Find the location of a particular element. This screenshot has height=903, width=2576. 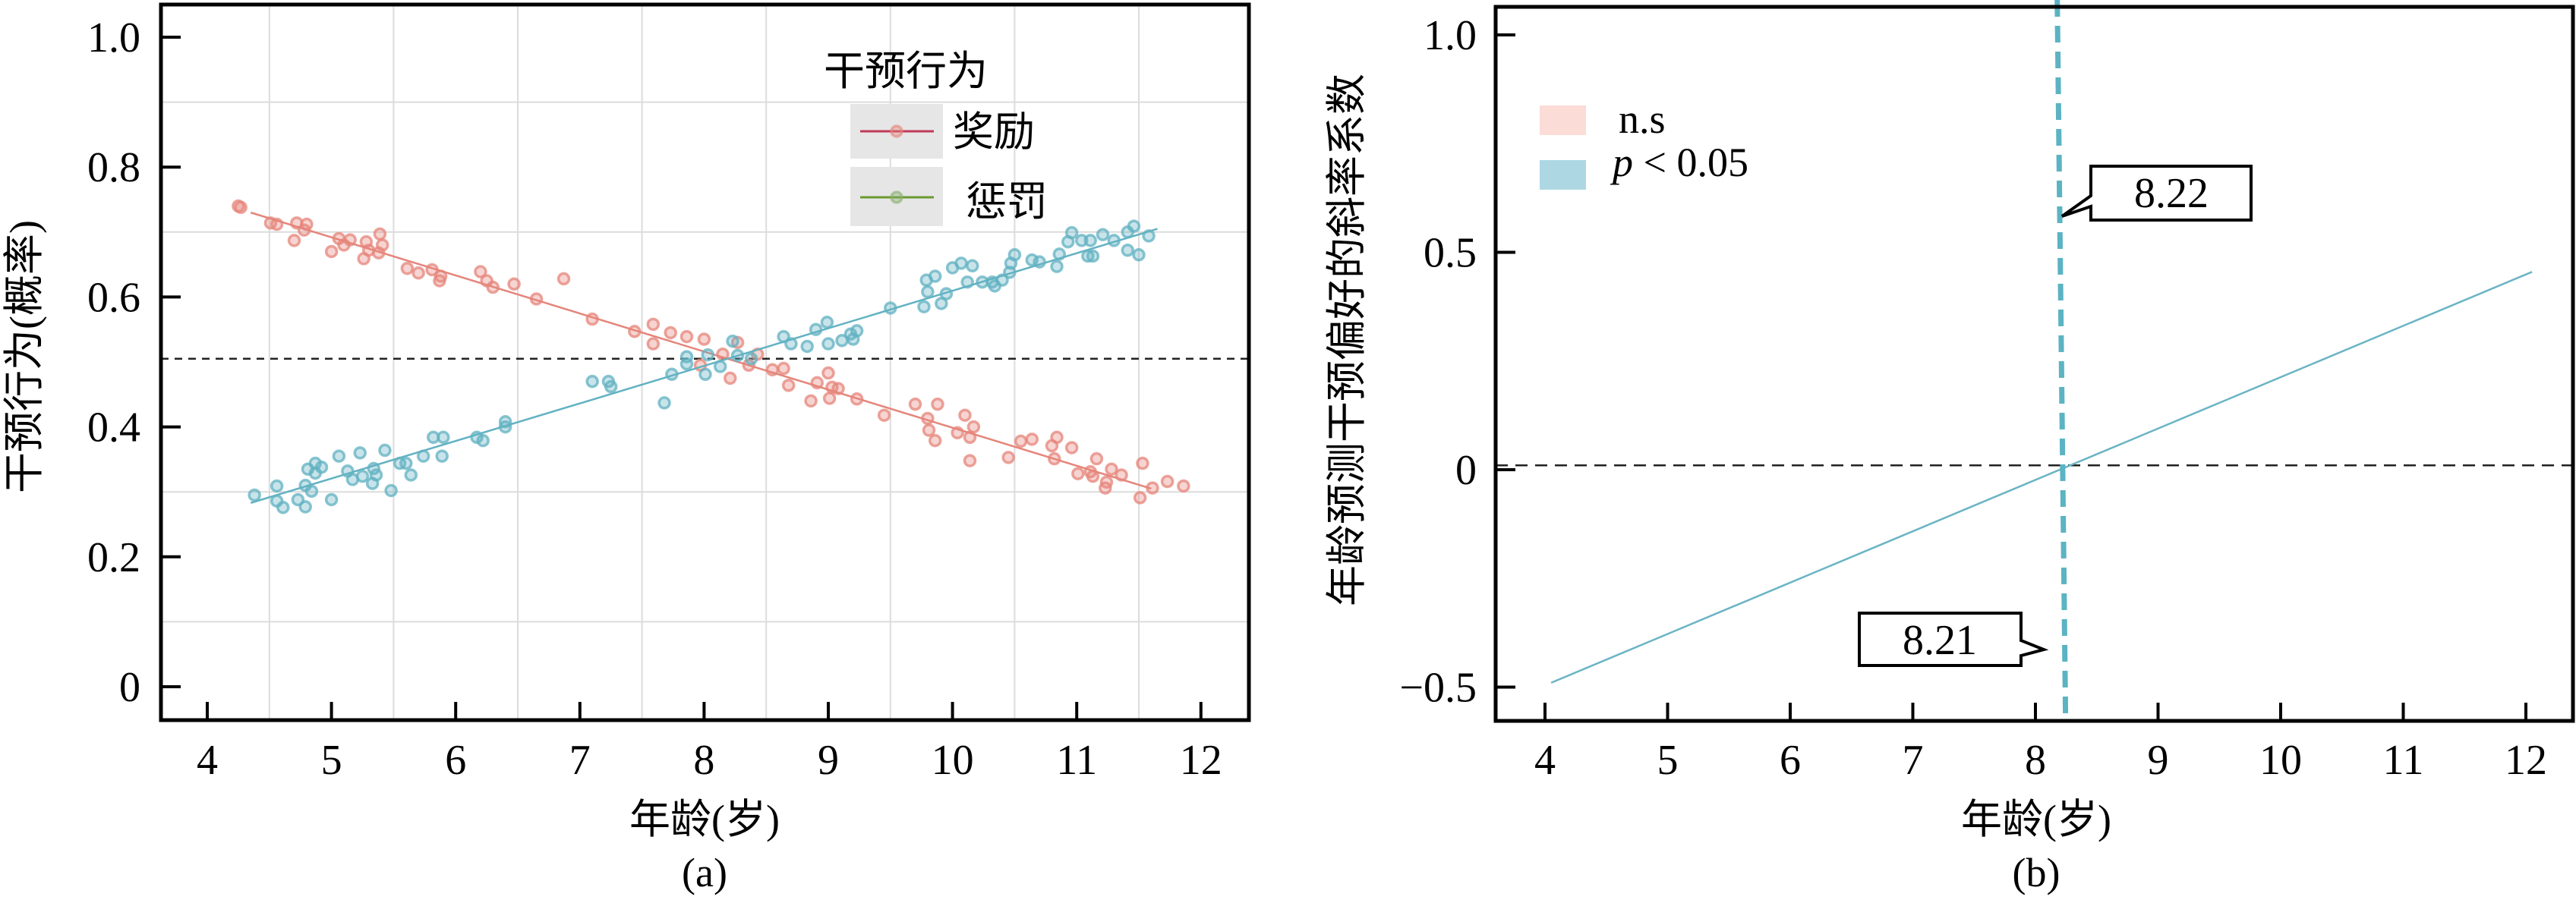

panel-a-xlabel: 年龄(岁) is located at coordinates (704, 819).